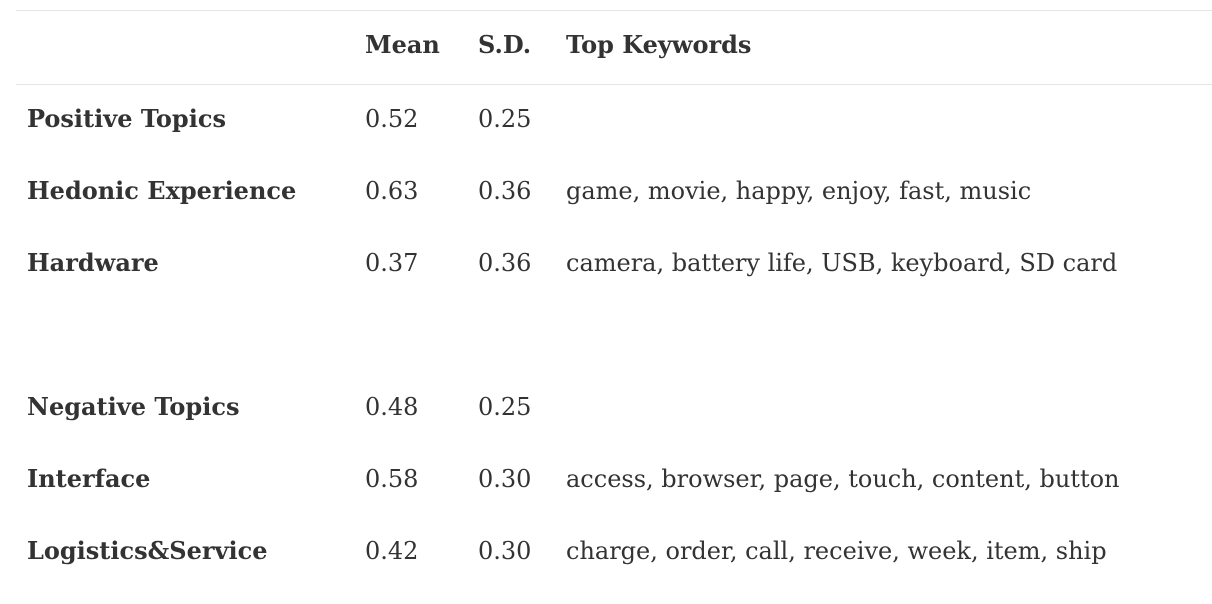  What do you see at coordinates (392, 551) in the screenshot?
I see `row-mean: 0.42` at bounding box center [392, 551].